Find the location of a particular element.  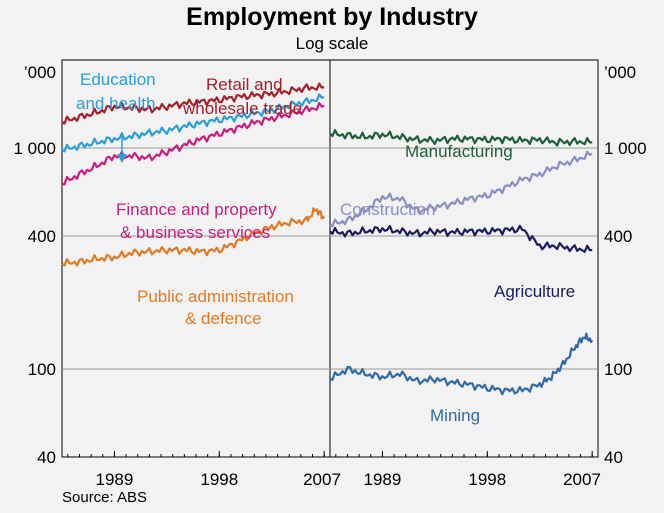

y-tick-label-right: 100 is located at coordinates (618, 369).